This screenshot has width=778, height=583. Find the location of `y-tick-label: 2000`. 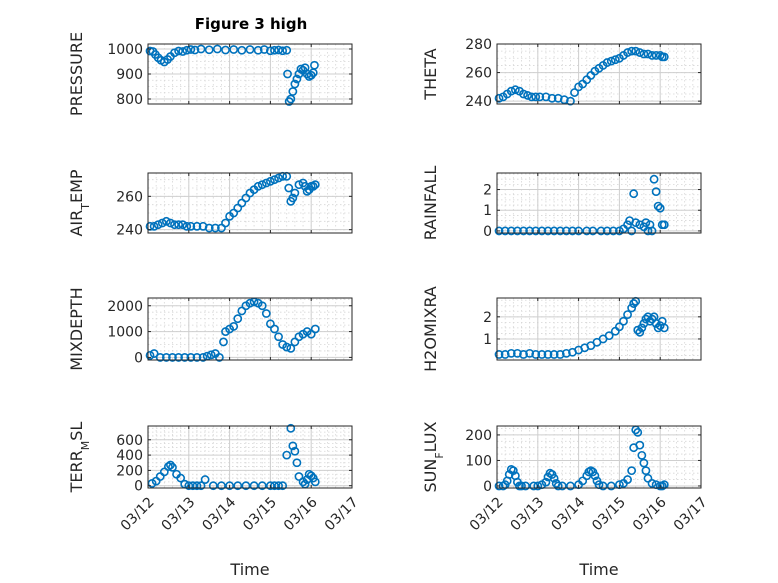

y-tick-label: 2000 is located at coordinates (125, 307).